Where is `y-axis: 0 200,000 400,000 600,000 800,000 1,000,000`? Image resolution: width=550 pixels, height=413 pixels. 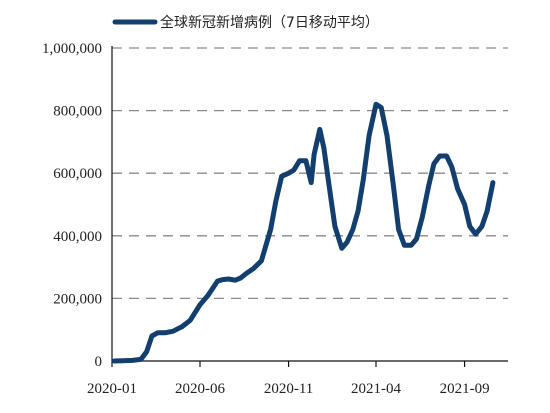 y-axis: 0 200,000 400,000 600,000 800,000 1,000,000 is located at coordinates (77, 205).